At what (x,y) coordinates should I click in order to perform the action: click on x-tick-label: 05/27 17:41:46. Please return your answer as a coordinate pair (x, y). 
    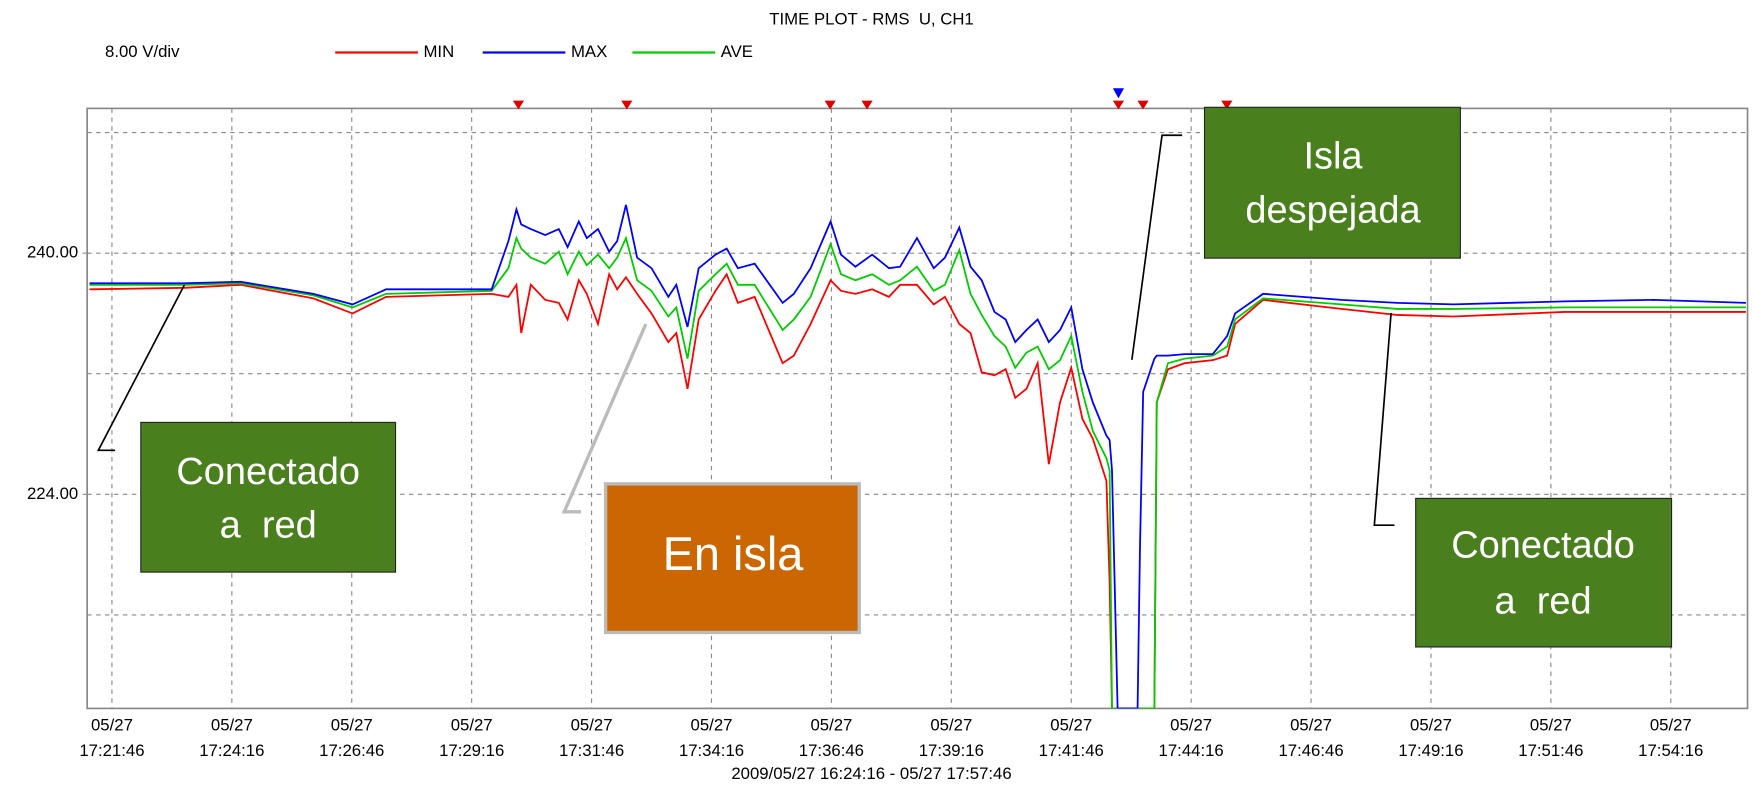
    Looking at the image, I should click on (1071, 738).